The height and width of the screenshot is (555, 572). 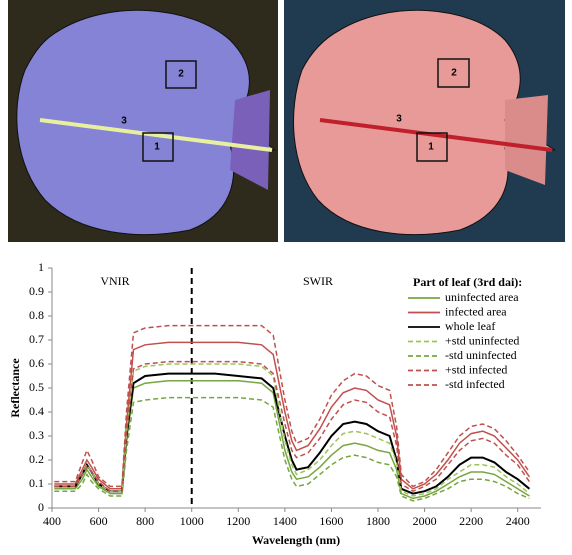 What do you see at coordinates (481, 355) in the screenshot?
I see `legend-label: -std uninfected` at bounding box center [481, 355].